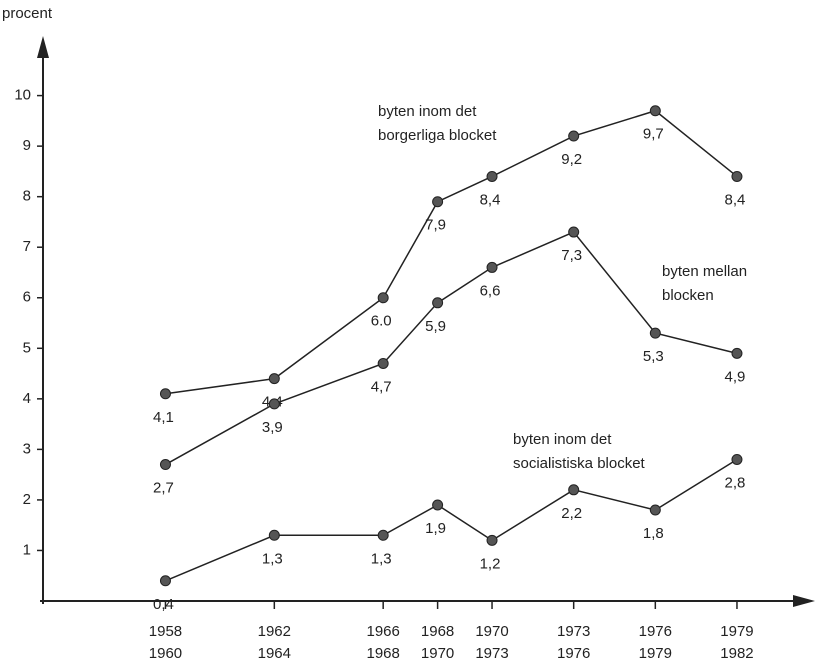  Describe the element at coordinates (27, 196) in the screenshot. I see `y-tick-label: 8` at that location.